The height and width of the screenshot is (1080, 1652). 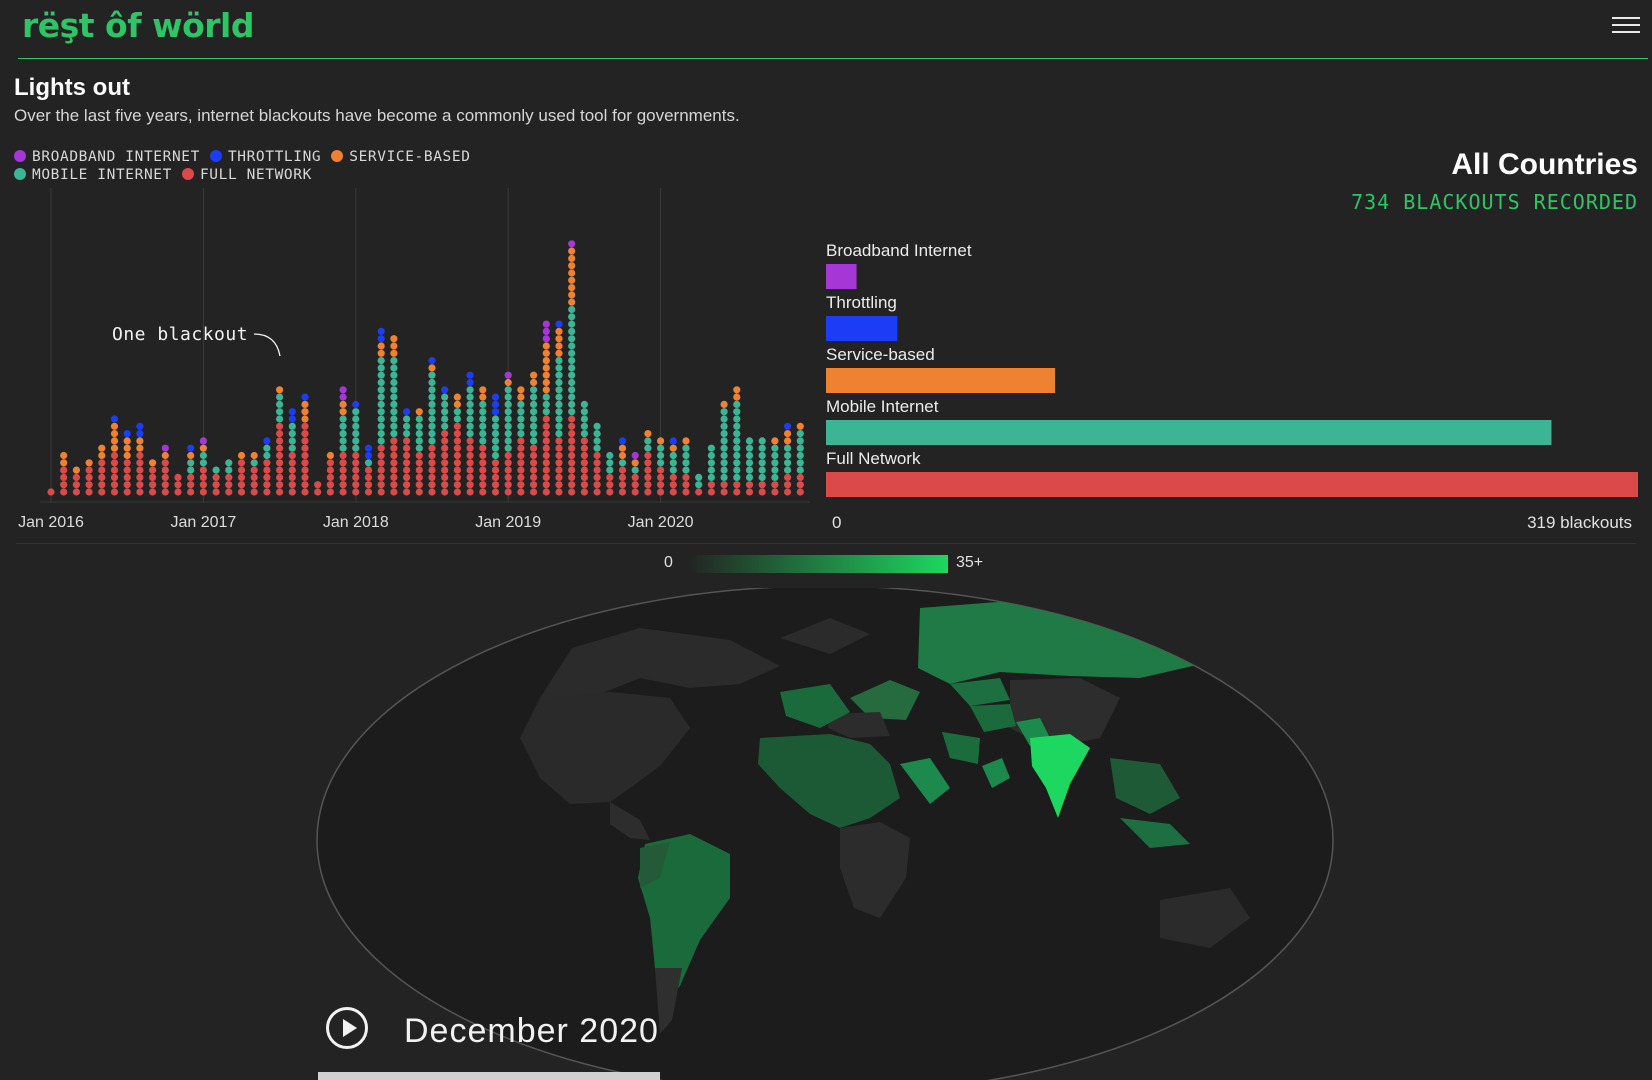 I want to click on country-europe-west, so click(x=859, y=725).